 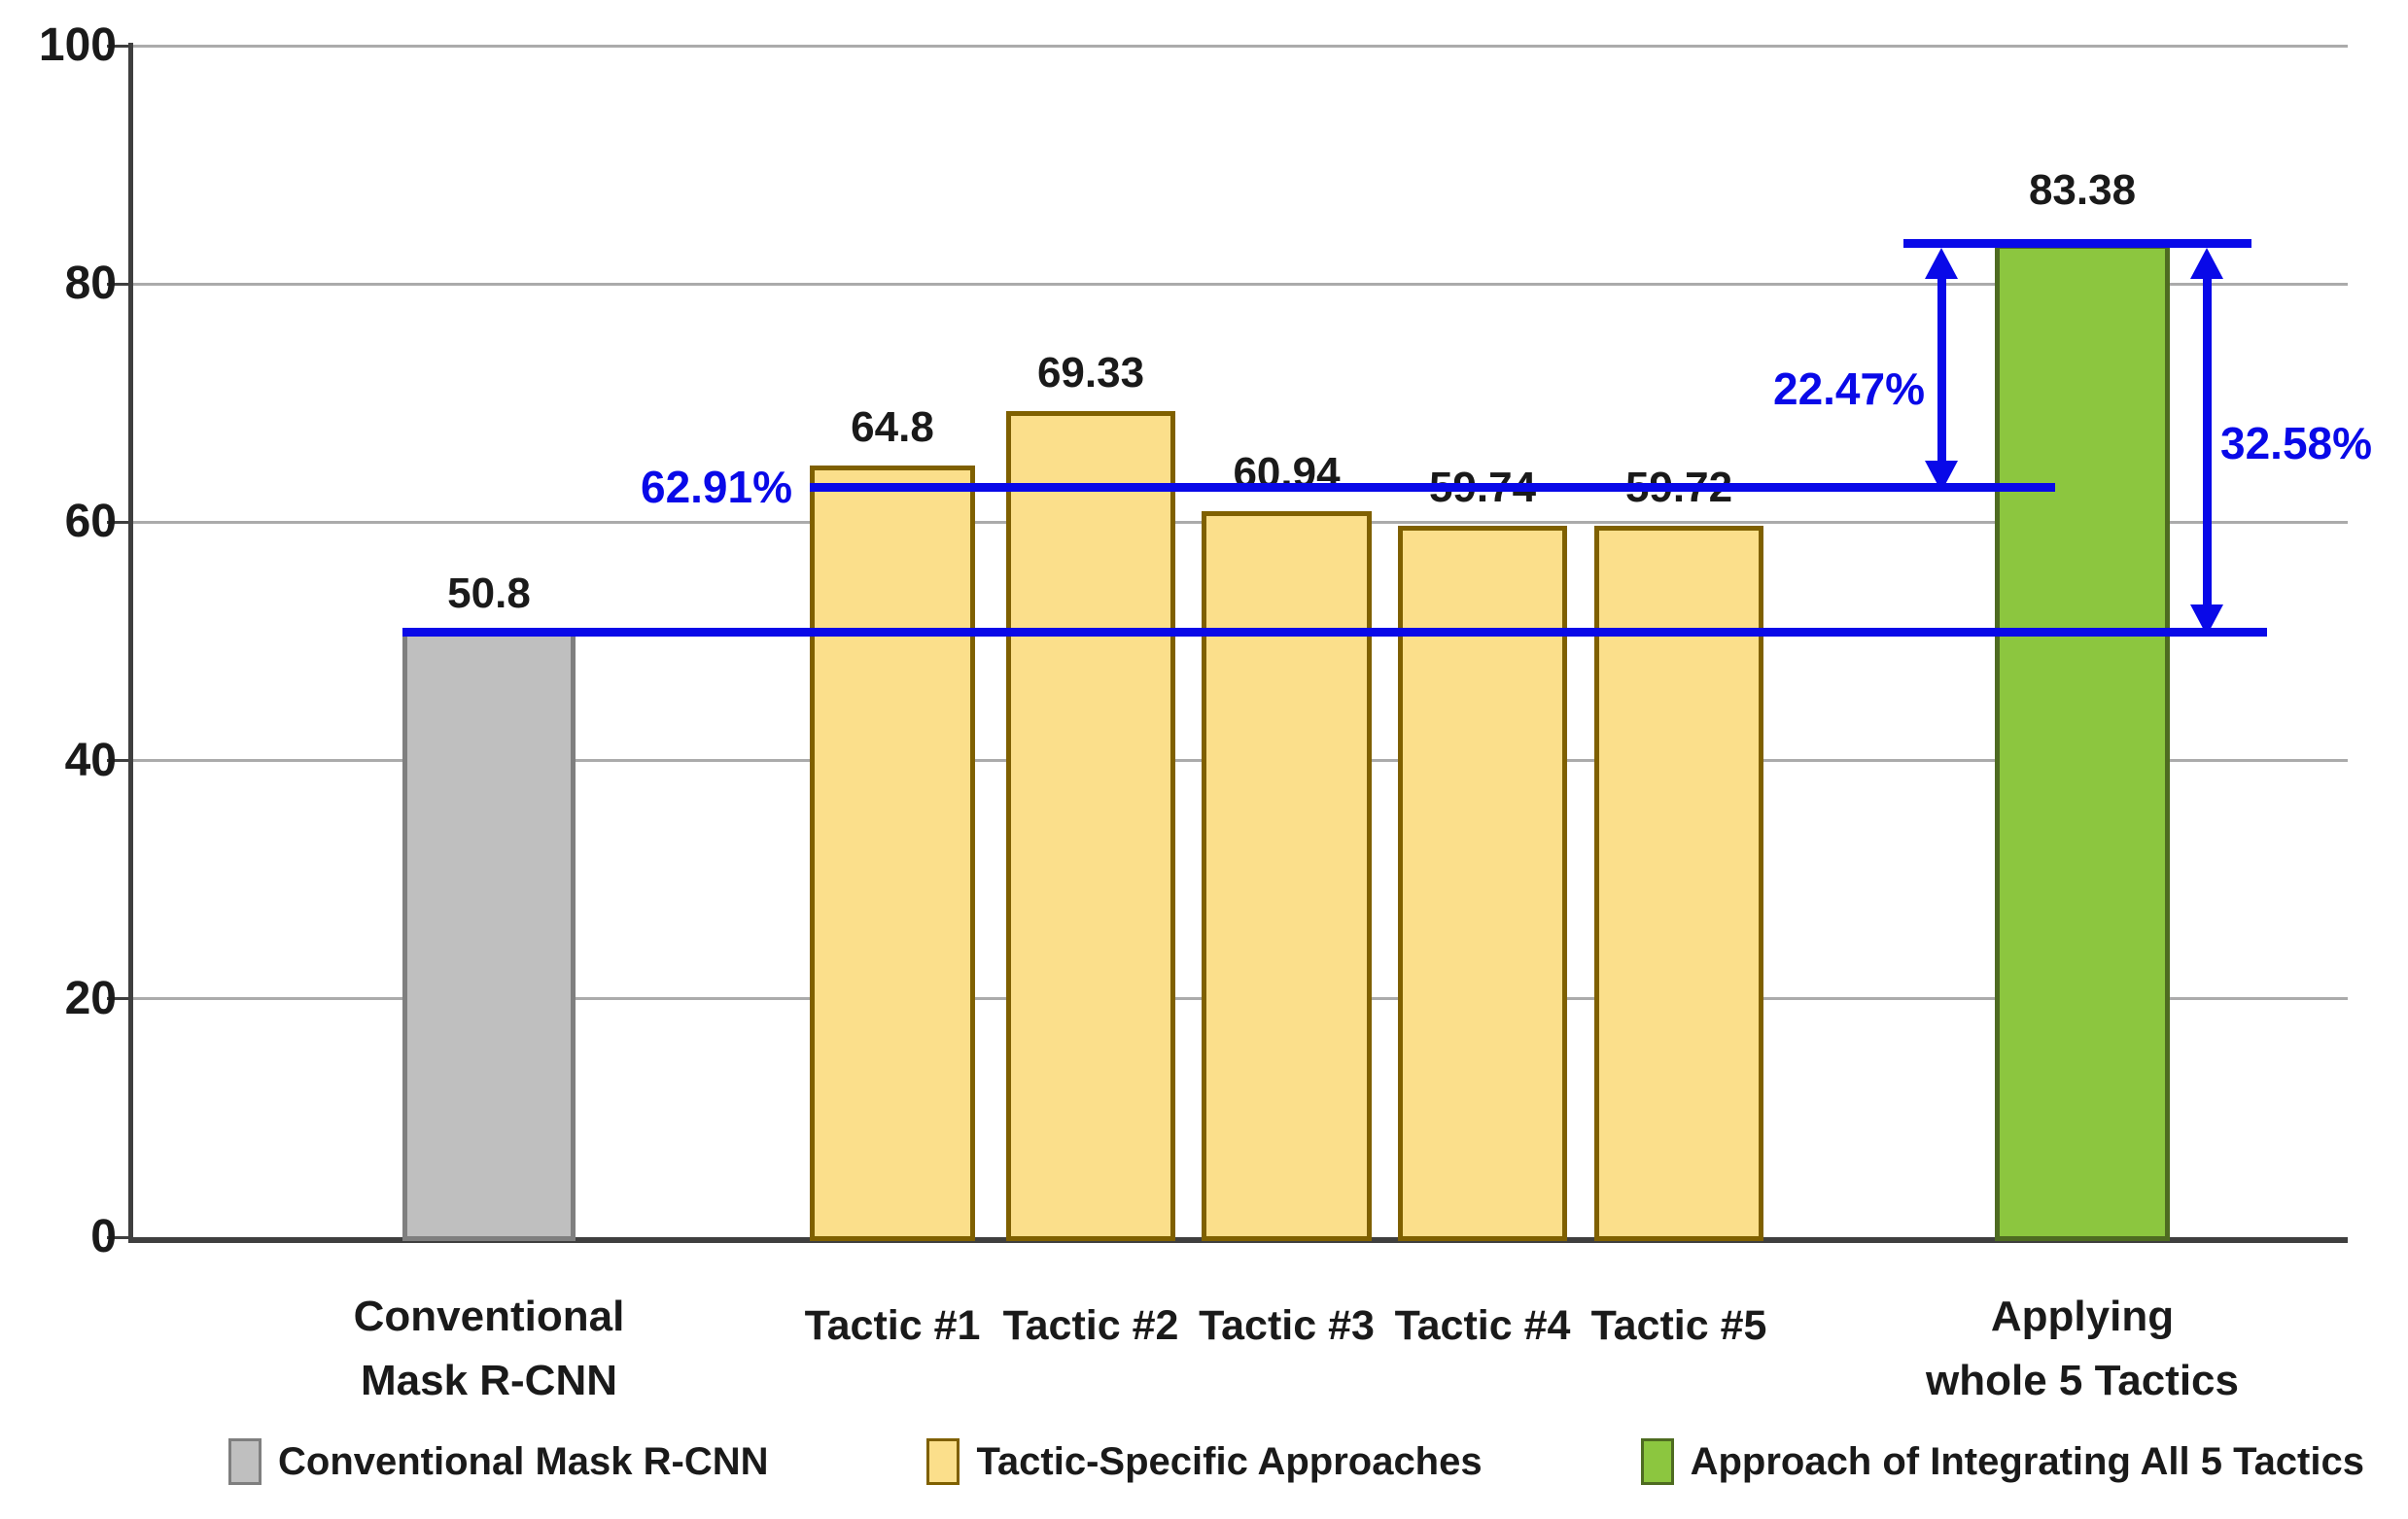 What do you see at coordinates (716, 487) in the screenshot?
I see `tactic-average-label: 62.91%` at bounding box center [716, 487].